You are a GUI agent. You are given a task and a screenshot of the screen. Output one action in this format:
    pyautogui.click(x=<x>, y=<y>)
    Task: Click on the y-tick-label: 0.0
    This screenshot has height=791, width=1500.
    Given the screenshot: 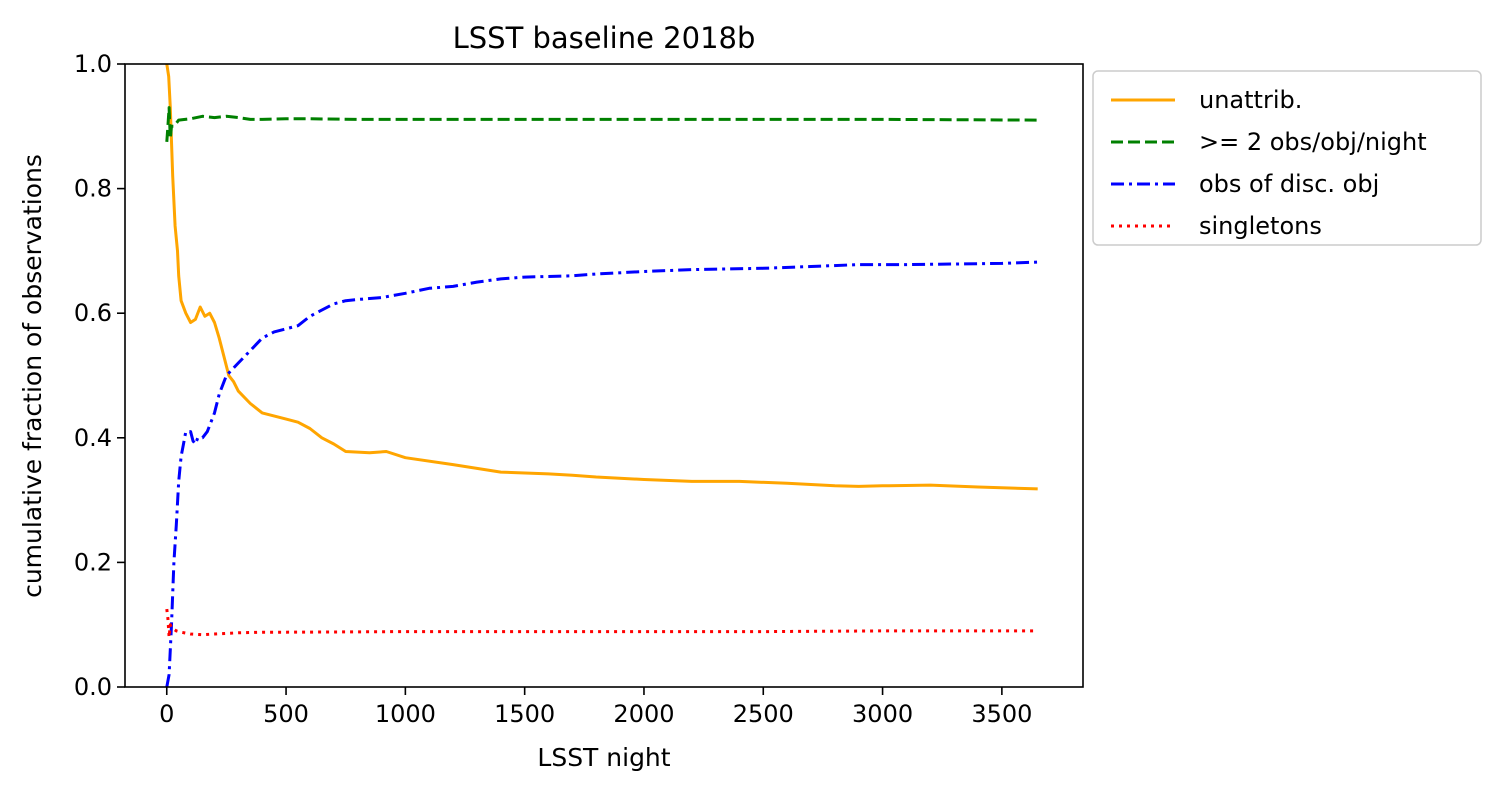 What is the action you would take?
    pyautogui.click(x=93, y=687)
    